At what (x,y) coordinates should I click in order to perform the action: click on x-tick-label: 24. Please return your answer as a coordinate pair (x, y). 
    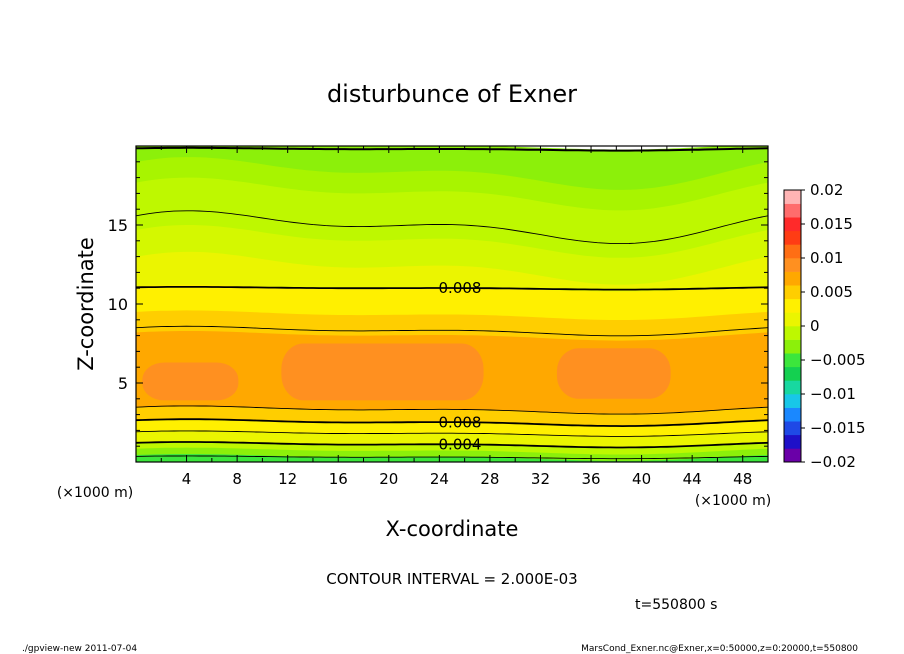
    Looking at the image, I should click on (439, 479).